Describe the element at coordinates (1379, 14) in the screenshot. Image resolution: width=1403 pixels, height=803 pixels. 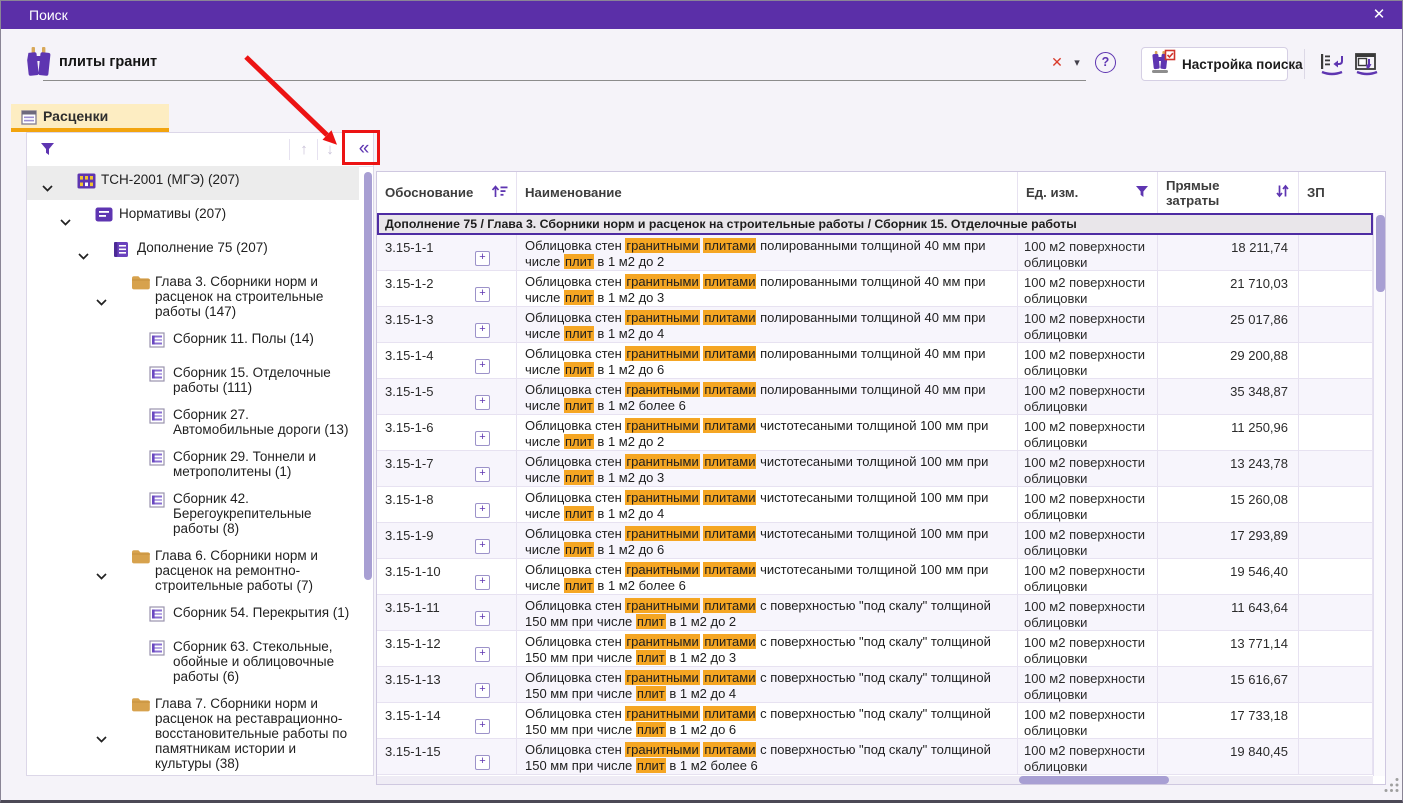
I see `close-icon: ✕` at that location.